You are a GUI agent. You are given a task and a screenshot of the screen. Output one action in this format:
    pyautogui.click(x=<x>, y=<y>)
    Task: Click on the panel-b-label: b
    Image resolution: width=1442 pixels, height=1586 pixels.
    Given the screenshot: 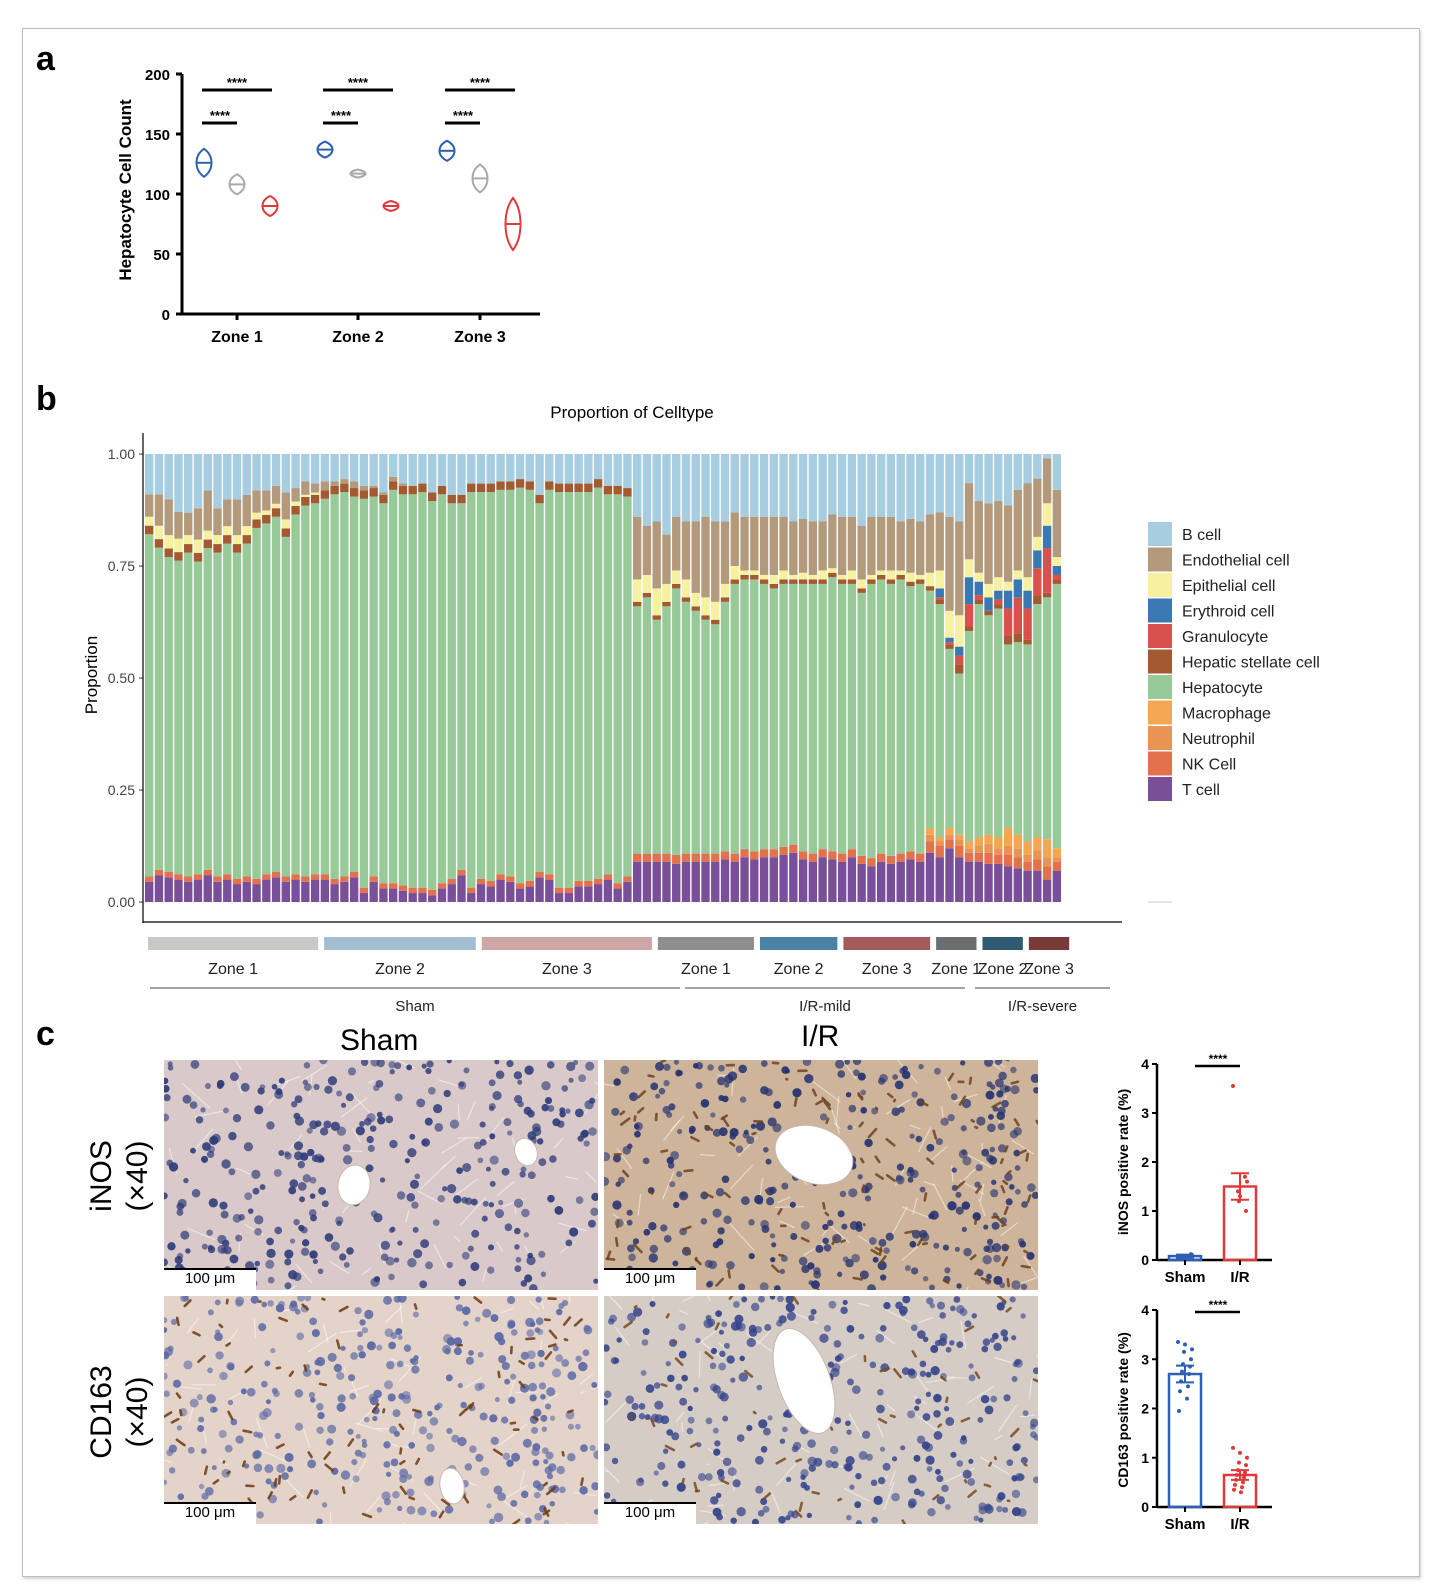 What is the action you would take?
    pyautogui.click(x=46, y=399)
    